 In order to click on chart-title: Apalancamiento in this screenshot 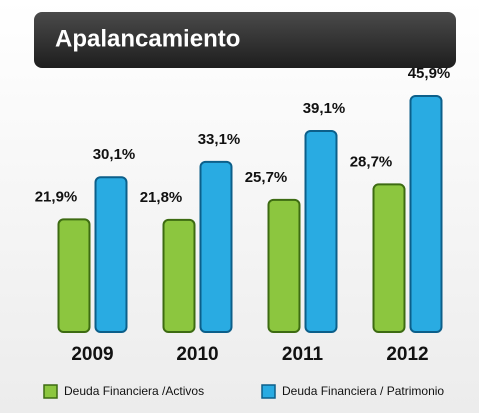, I will do `click(147, 38)`.